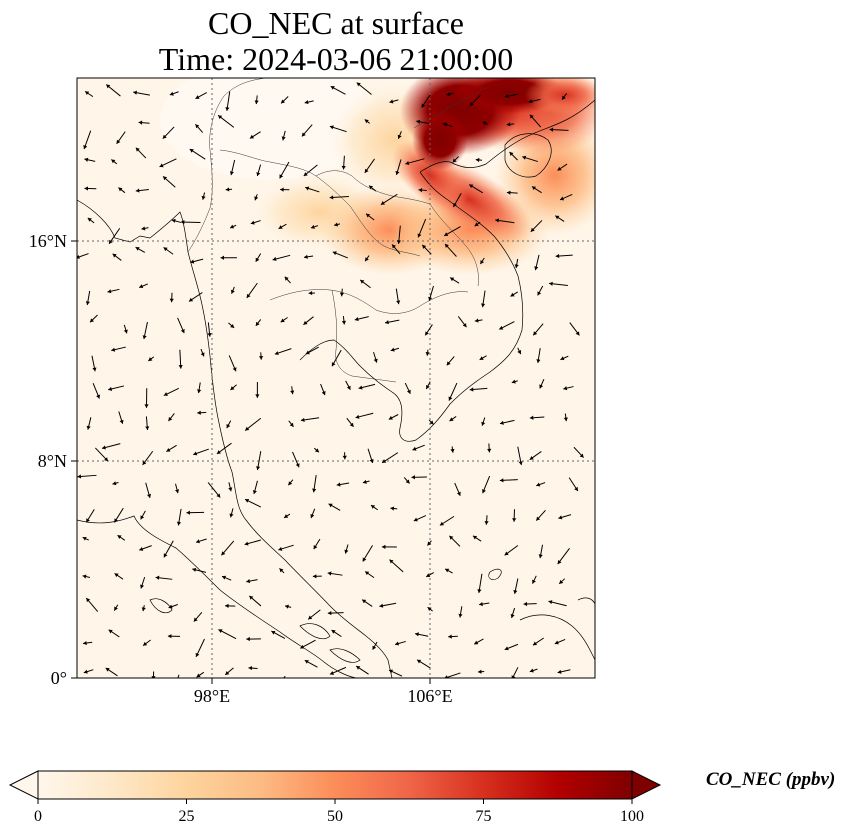 The image size is (858, 836). What do you see at coordinates (52, 461) in the screenshot?
I see `lat-tick-label: 8°N` at bounding box center [52, 461].